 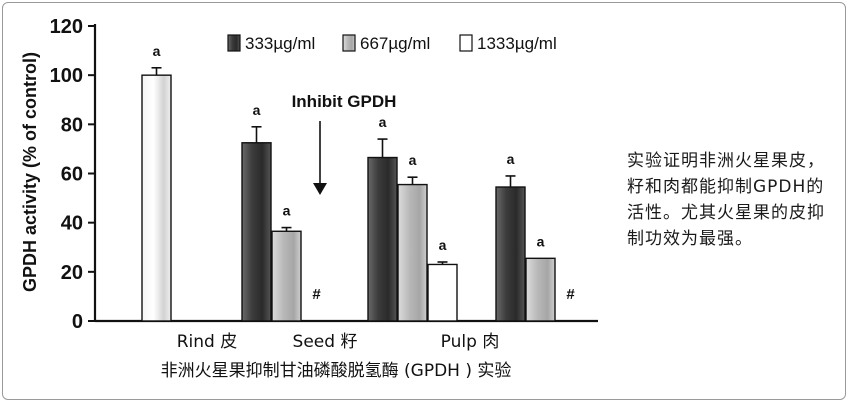 I want to click on y-tick-label: 40, so click(x=72, y=224).